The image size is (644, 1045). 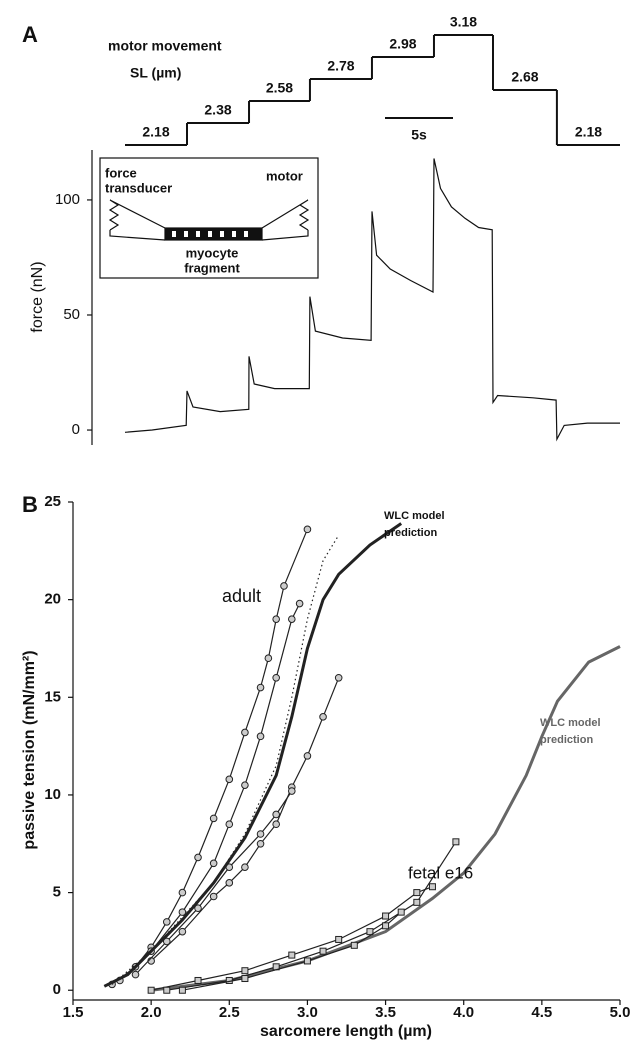 I want to click on step-label: 2.68, so click(x=524, y=77).